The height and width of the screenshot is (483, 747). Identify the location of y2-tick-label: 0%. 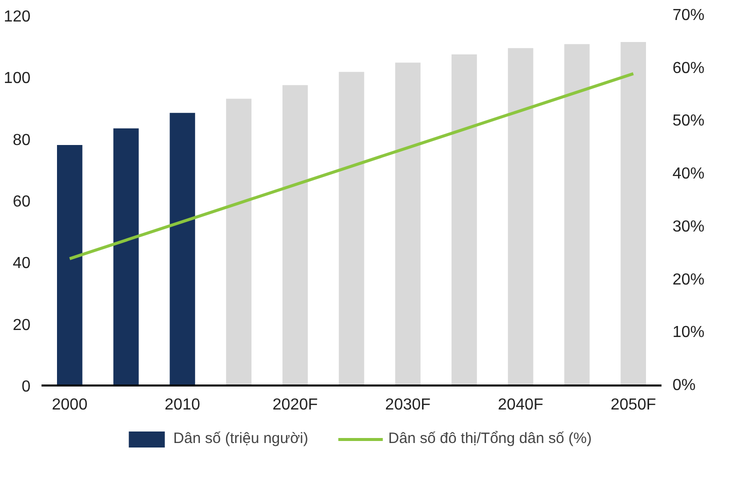
(684, 385).